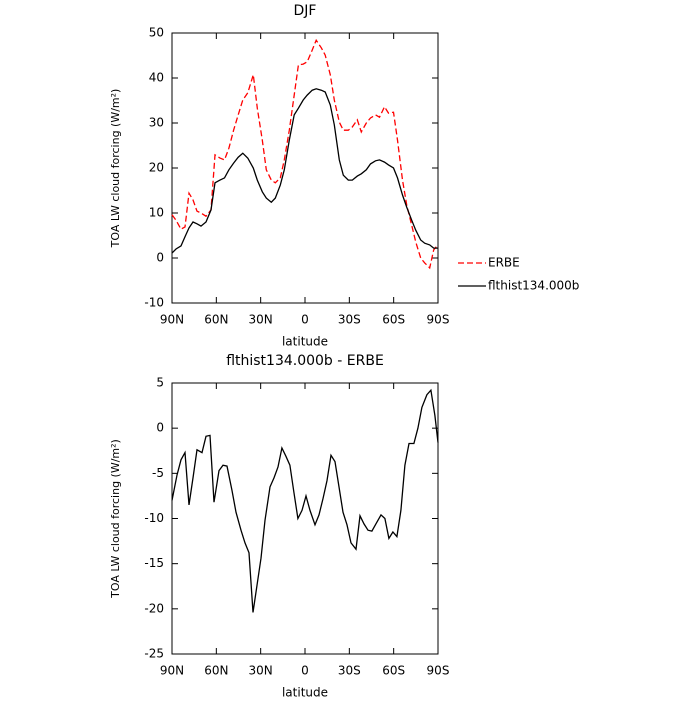 The width and height of the screenshot is (700, 704). What do you see at coordinates (154, 608) in the screenshot?
I see `y-tick-label: -20` at bounding box center [154, 608].